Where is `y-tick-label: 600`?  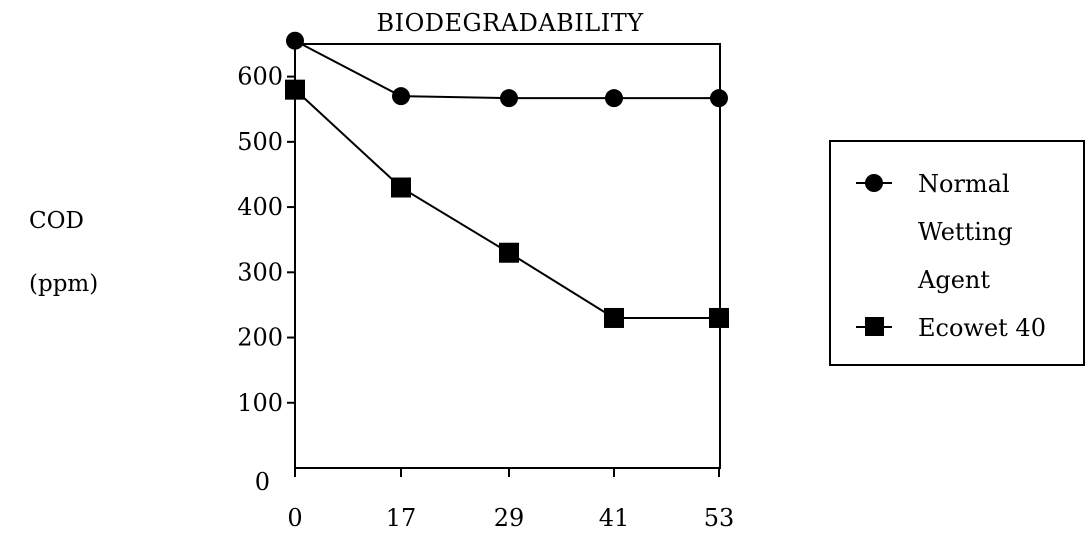 y-tick-label: 600 is located at coordinates (260, 77).